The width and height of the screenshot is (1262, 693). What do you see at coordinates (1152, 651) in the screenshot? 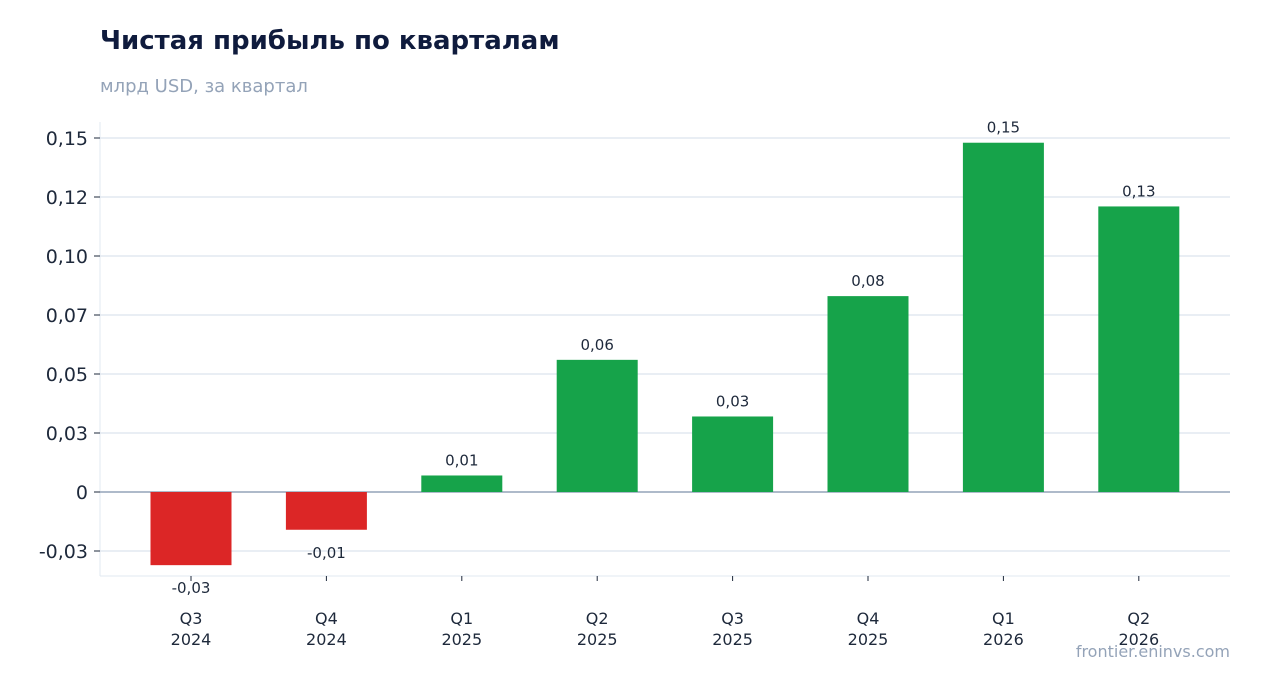
I see `source-credit: frontier.eninvs.com` at bounding box center [1152, 651].